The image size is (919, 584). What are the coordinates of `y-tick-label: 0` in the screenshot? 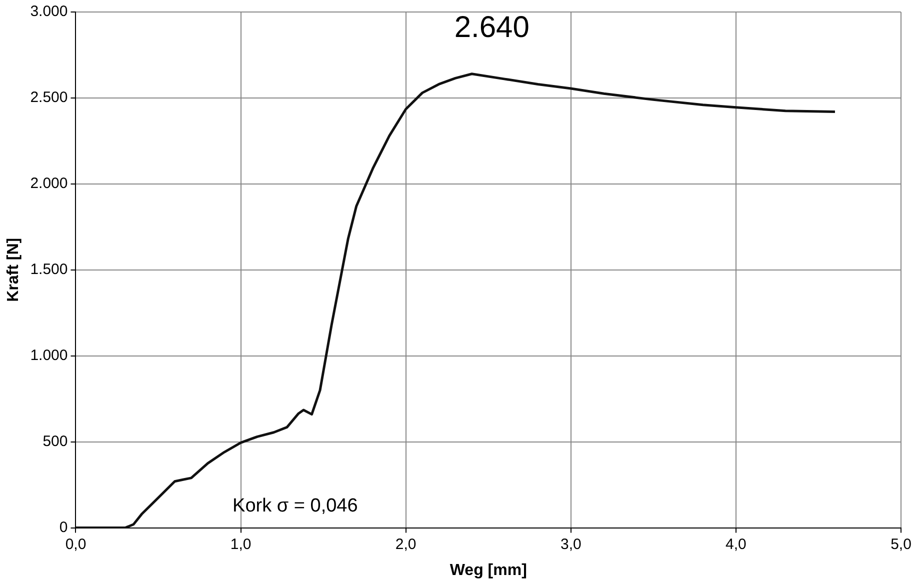 It's located at (63, 527).